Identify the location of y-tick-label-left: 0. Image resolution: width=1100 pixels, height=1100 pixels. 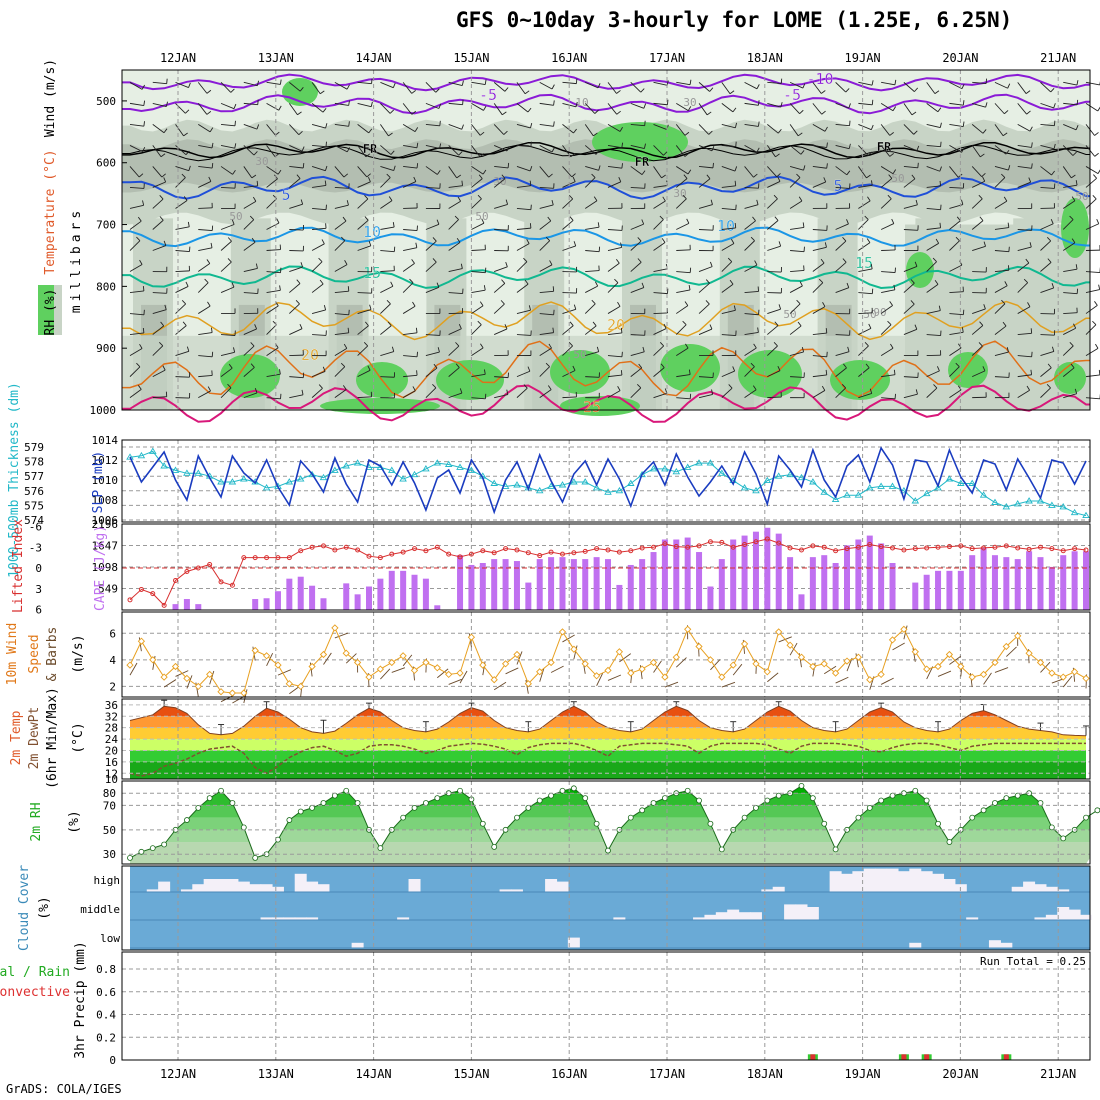
(38, 568).